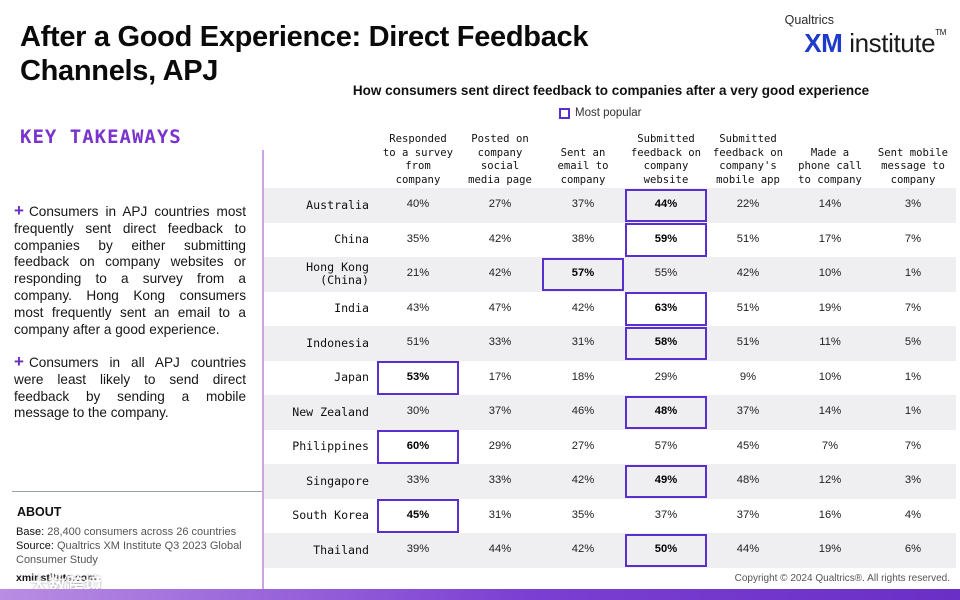  Describe the element at coordinates (913, 342) in the screenshot. I see `table-cell: 5%` at that location.